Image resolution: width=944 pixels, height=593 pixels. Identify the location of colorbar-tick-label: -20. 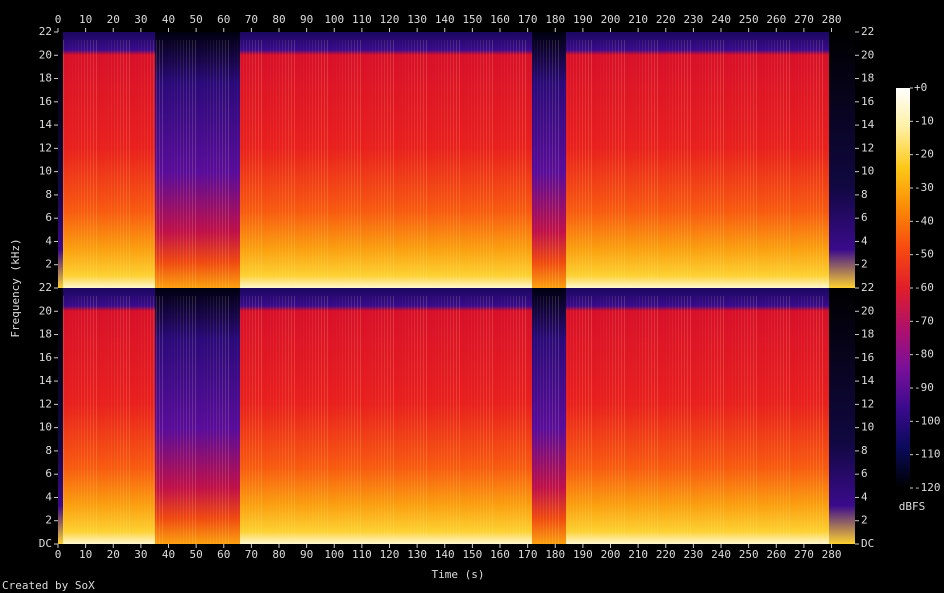
(924, 154).